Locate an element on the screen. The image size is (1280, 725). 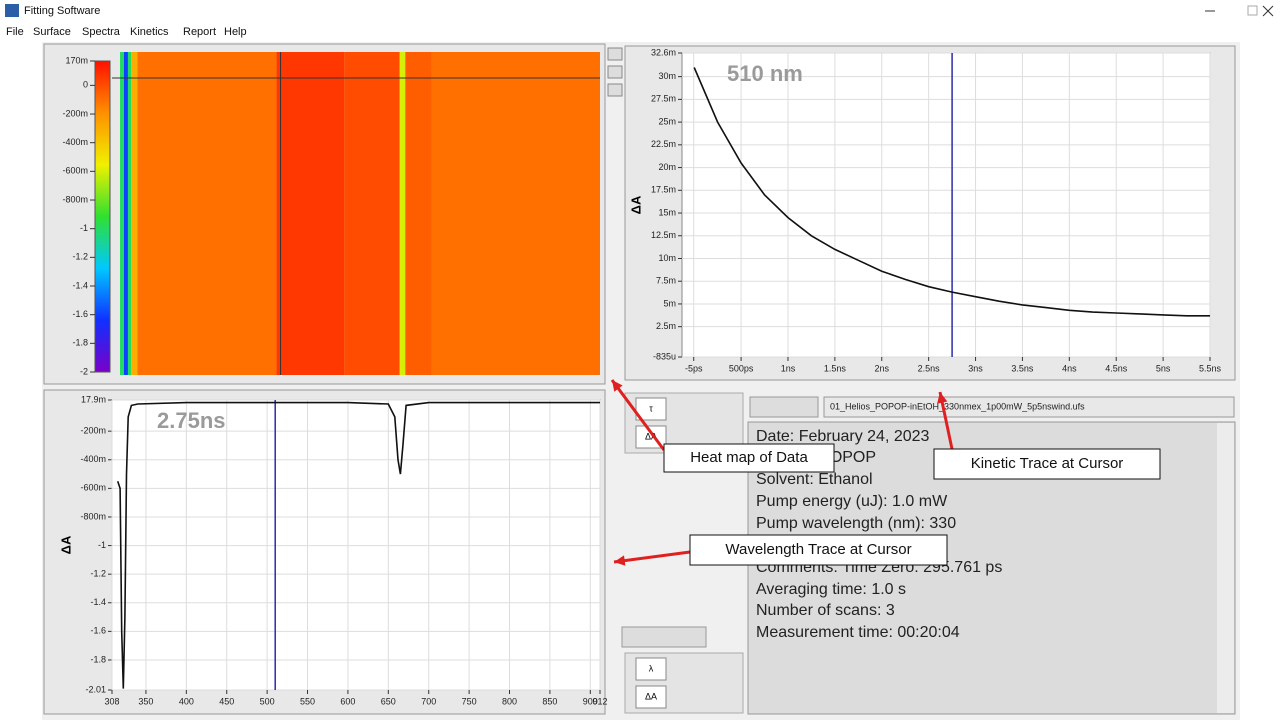
window-title: Fitting Software is located at coordinates (62, 11).